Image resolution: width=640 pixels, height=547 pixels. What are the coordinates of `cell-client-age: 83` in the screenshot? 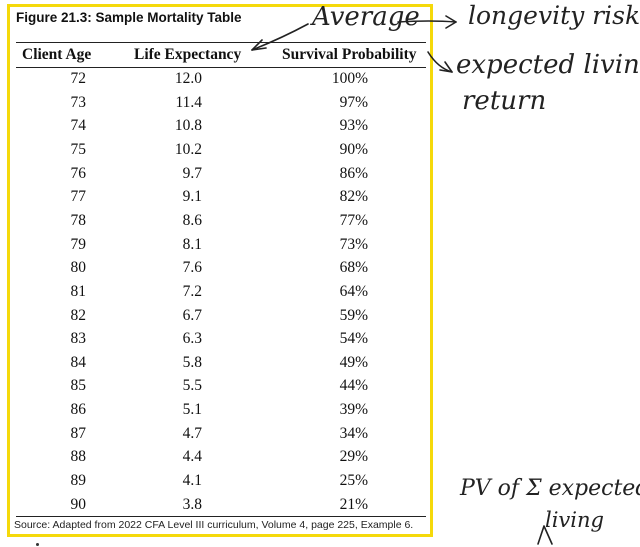 It's located at (78, 339).